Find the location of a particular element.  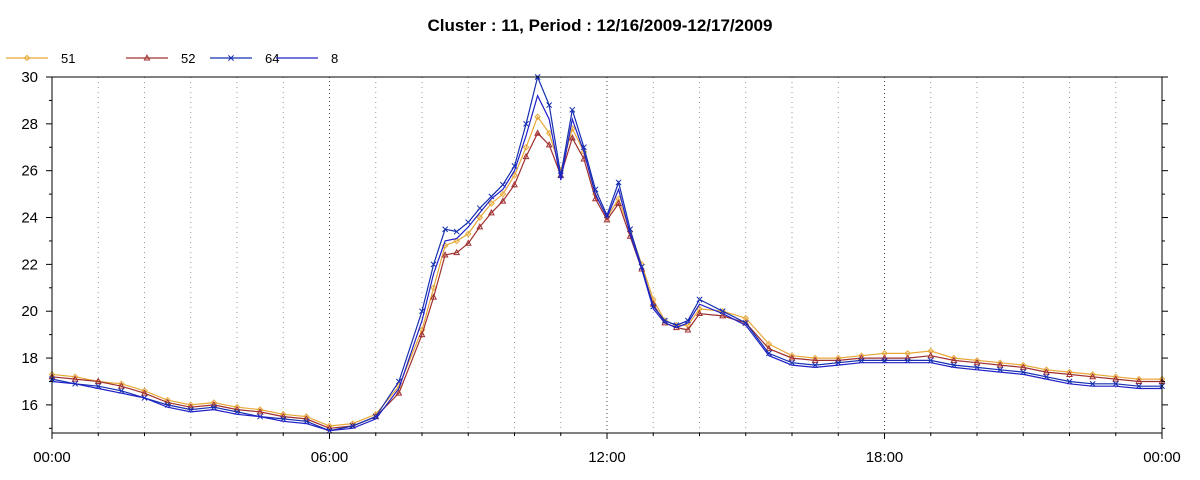

legend-label: 52 is located at coordinates (188, 58).